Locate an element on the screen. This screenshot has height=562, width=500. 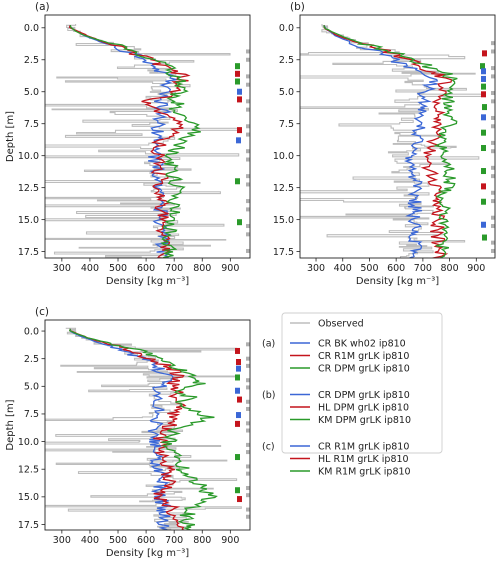
plot-area is located at coordinates (143, 428).